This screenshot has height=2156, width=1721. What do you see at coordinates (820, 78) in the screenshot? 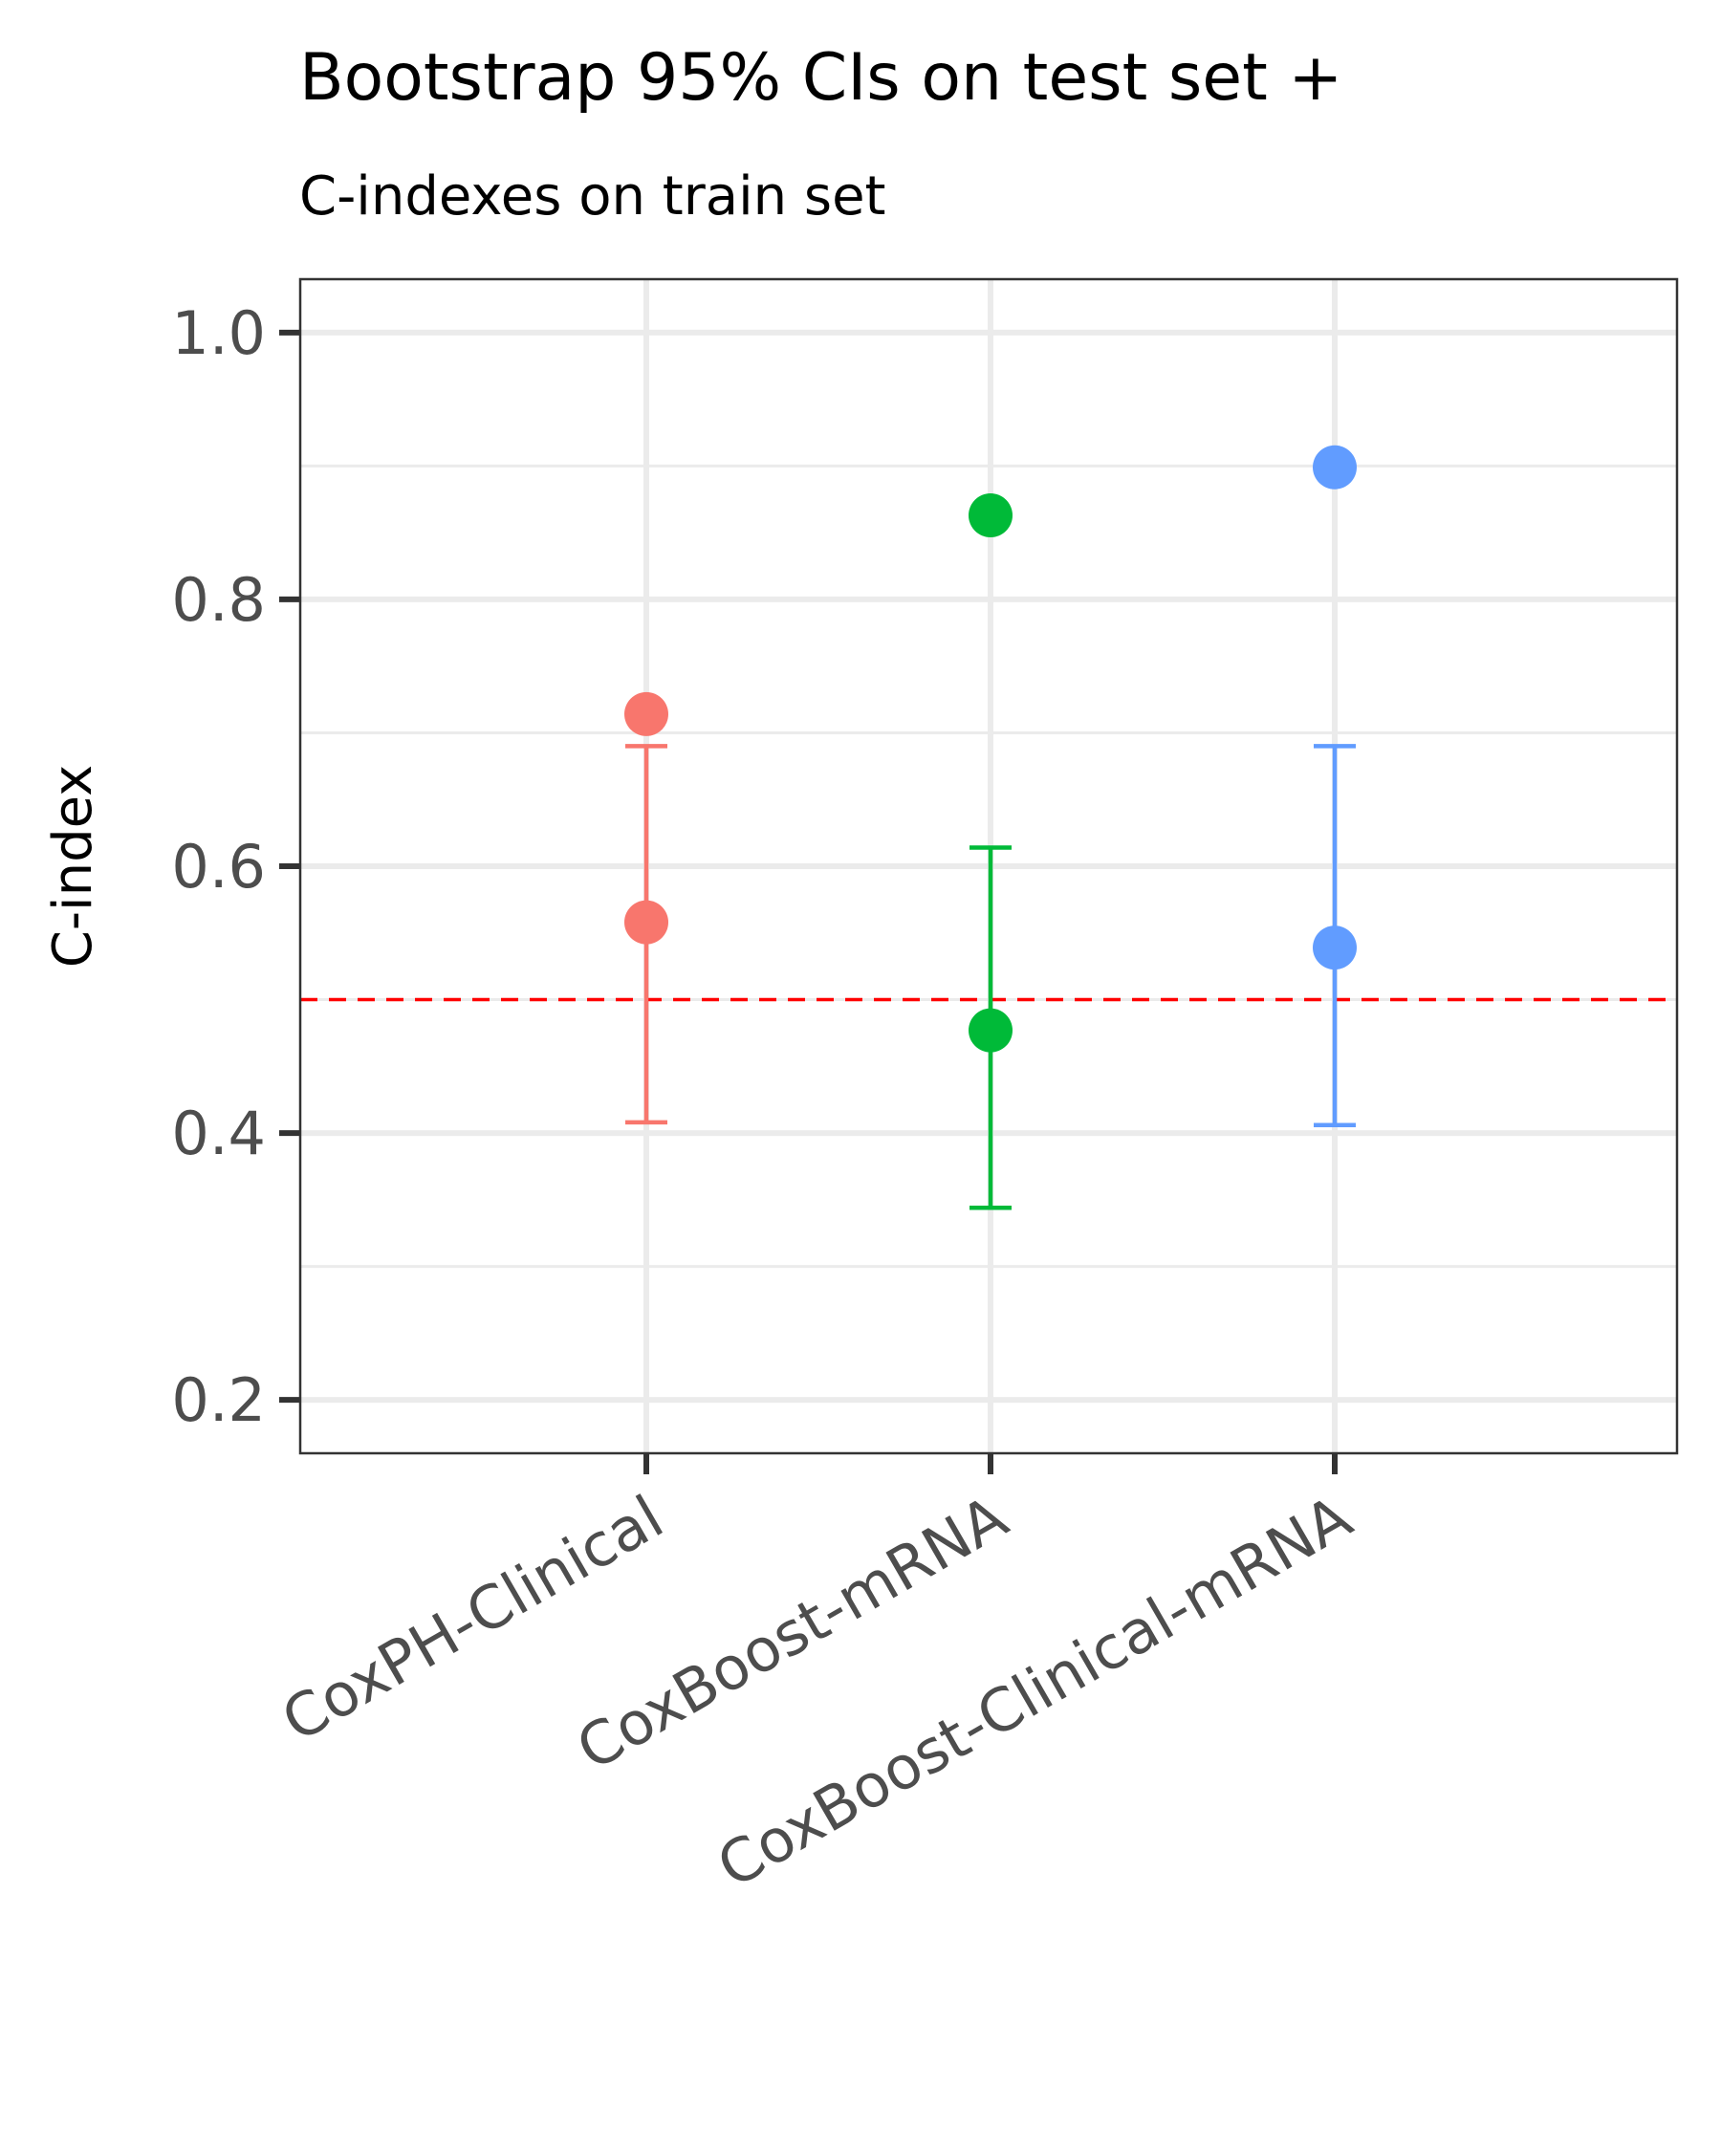
I see `chart-title: Bootstrap 95% CIs on test set +` at bounding box center [820, 78].